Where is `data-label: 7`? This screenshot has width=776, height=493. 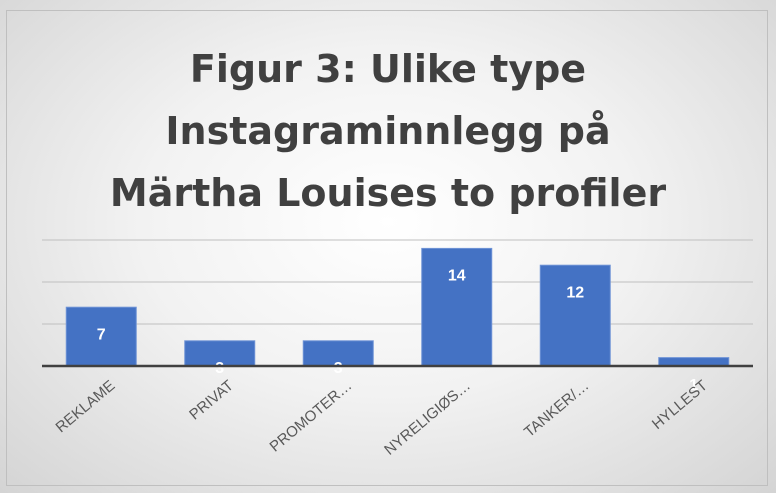 data-label: 7 is located at coordinates (101, 334).